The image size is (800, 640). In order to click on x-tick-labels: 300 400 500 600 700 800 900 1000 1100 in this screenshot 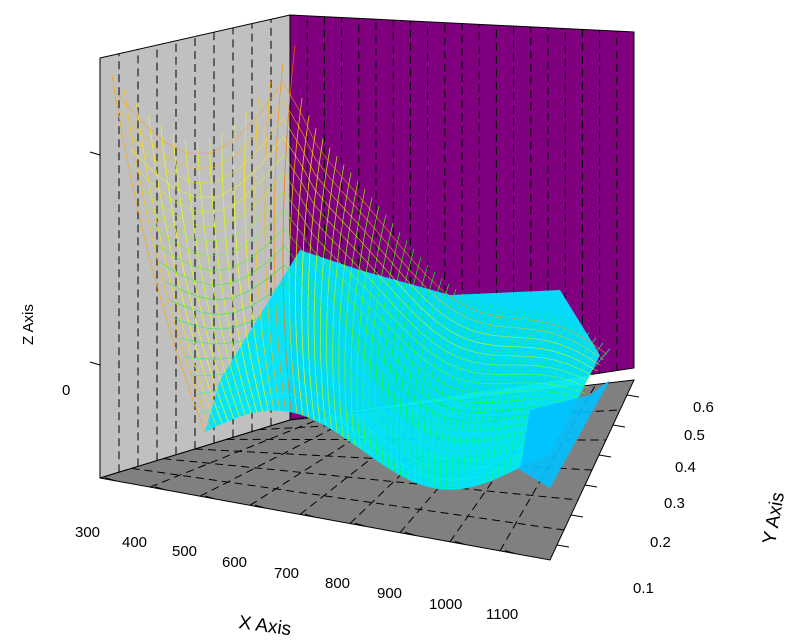, I will do `click(296, 573)`.